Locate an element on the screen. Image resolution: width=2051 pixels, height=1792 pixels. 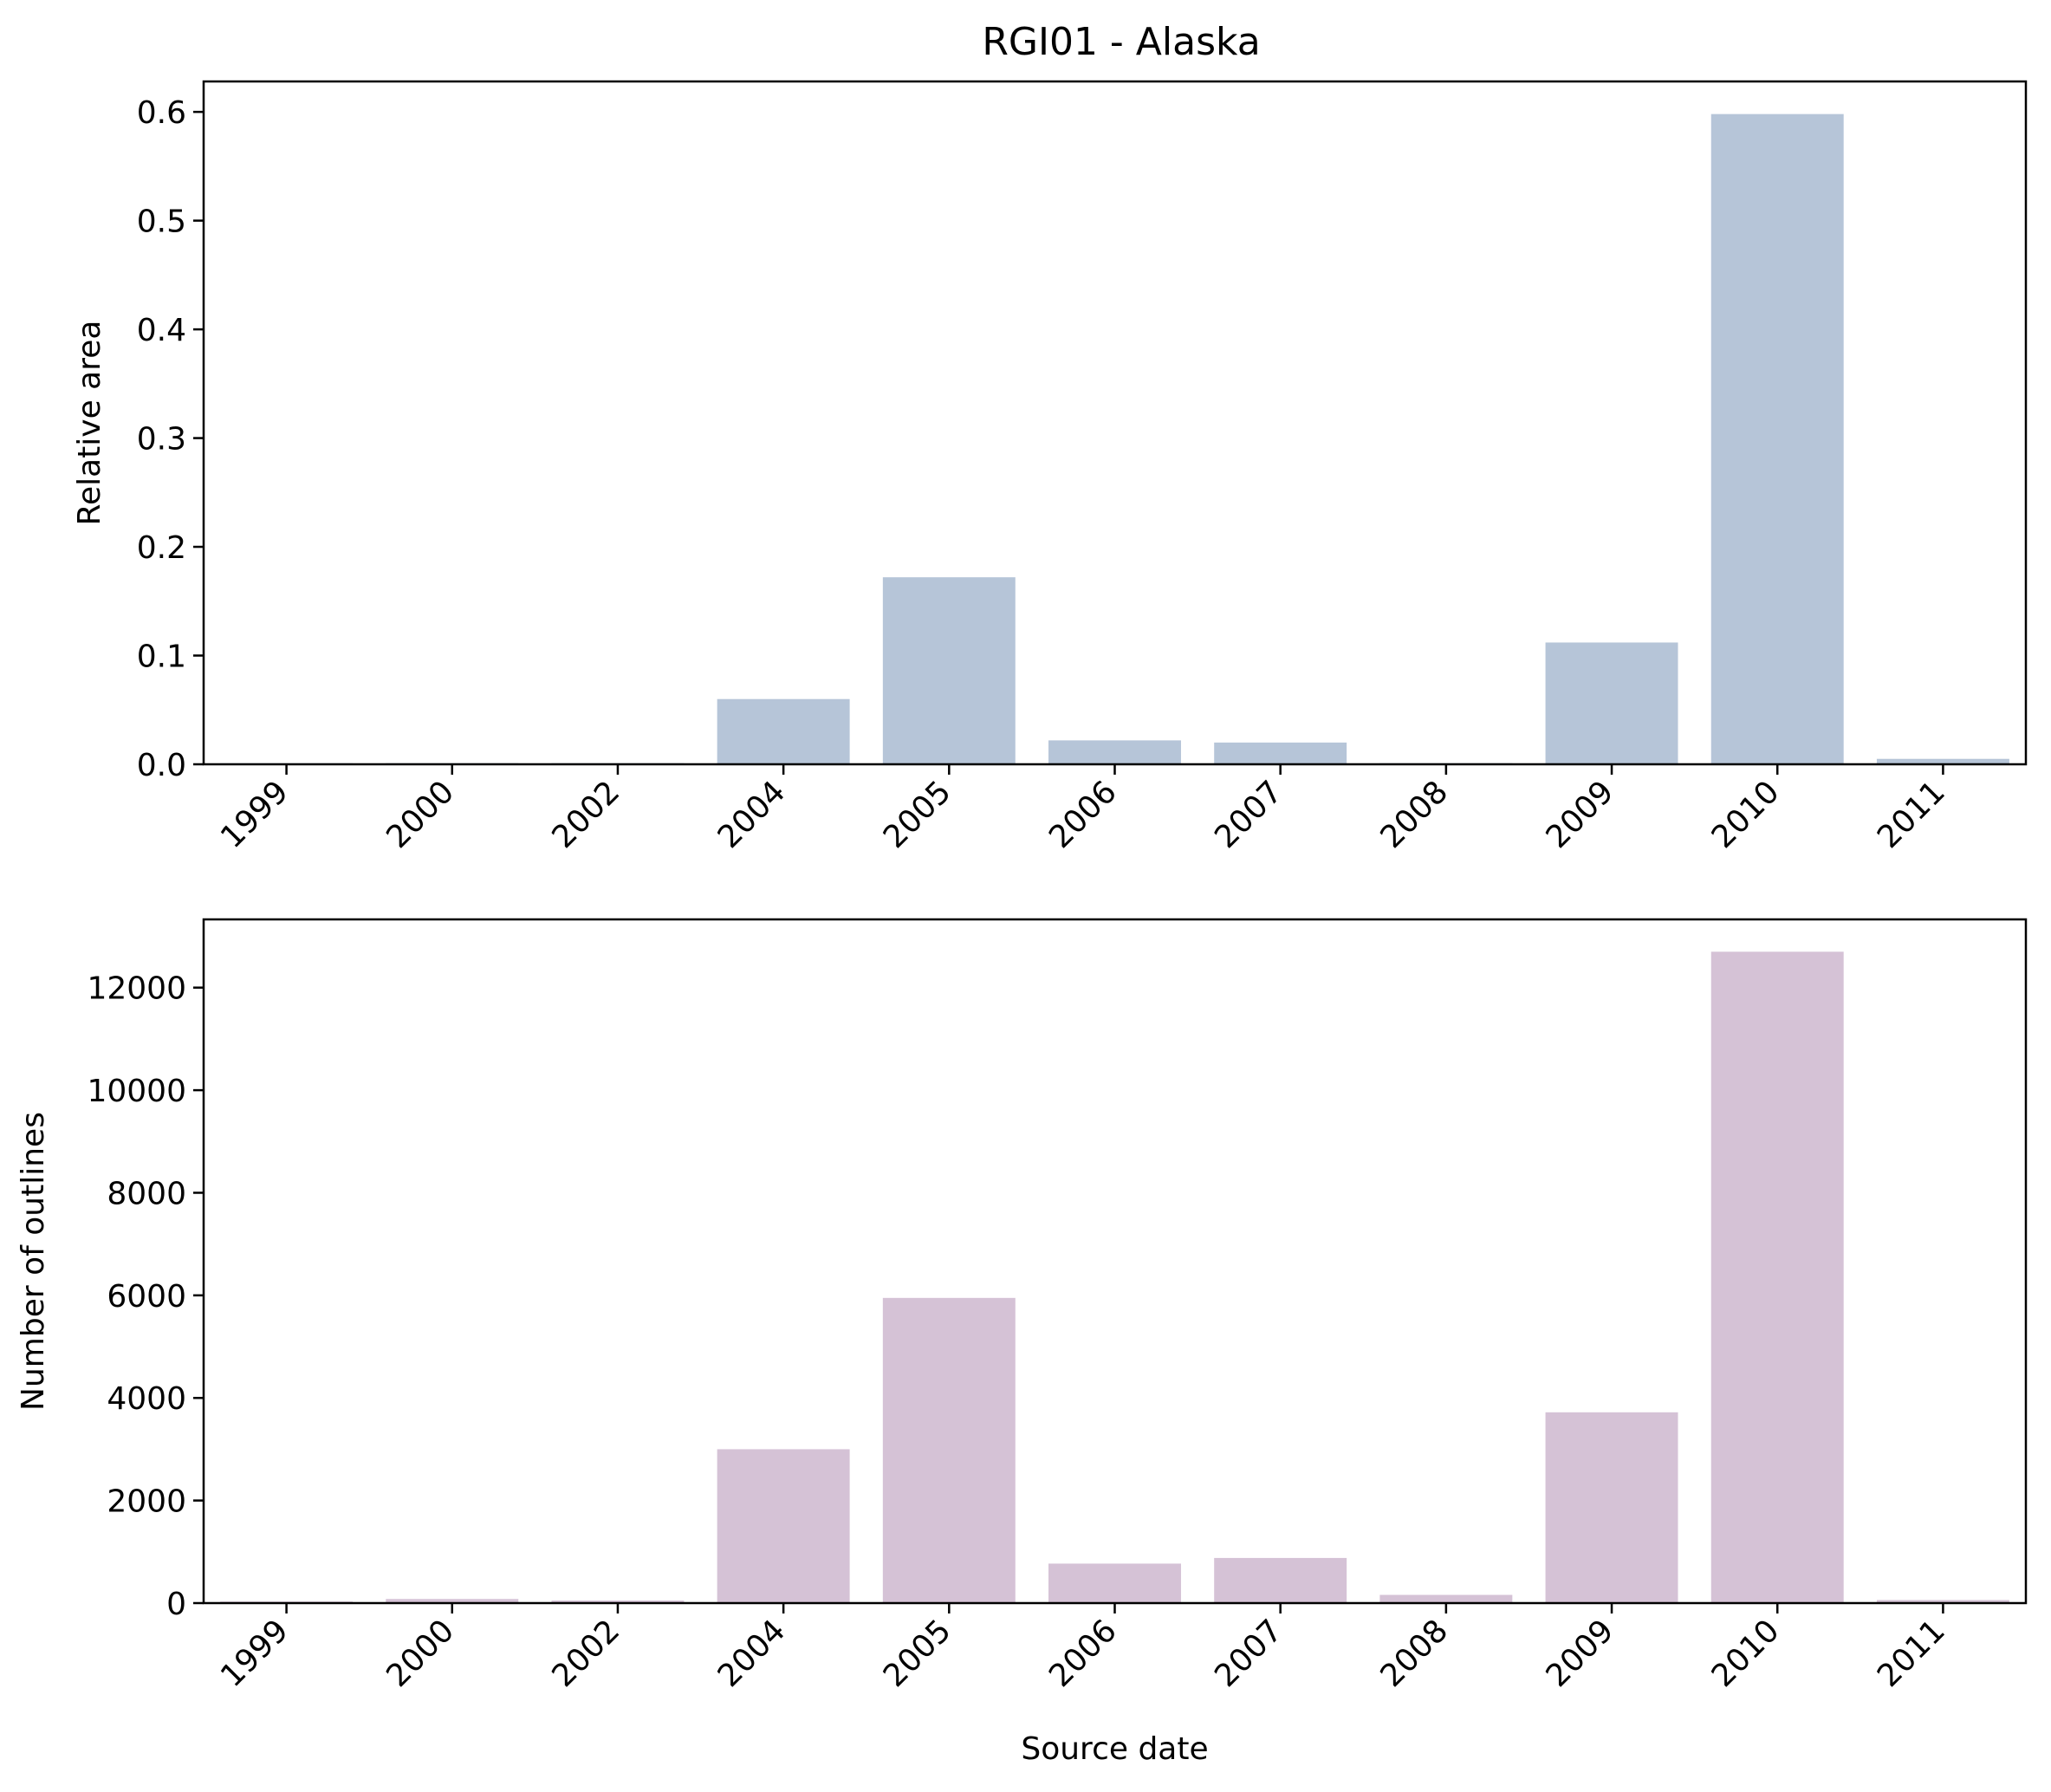
outline-count-xtick-label: 2009 is located at coordinates (1581, 1654).